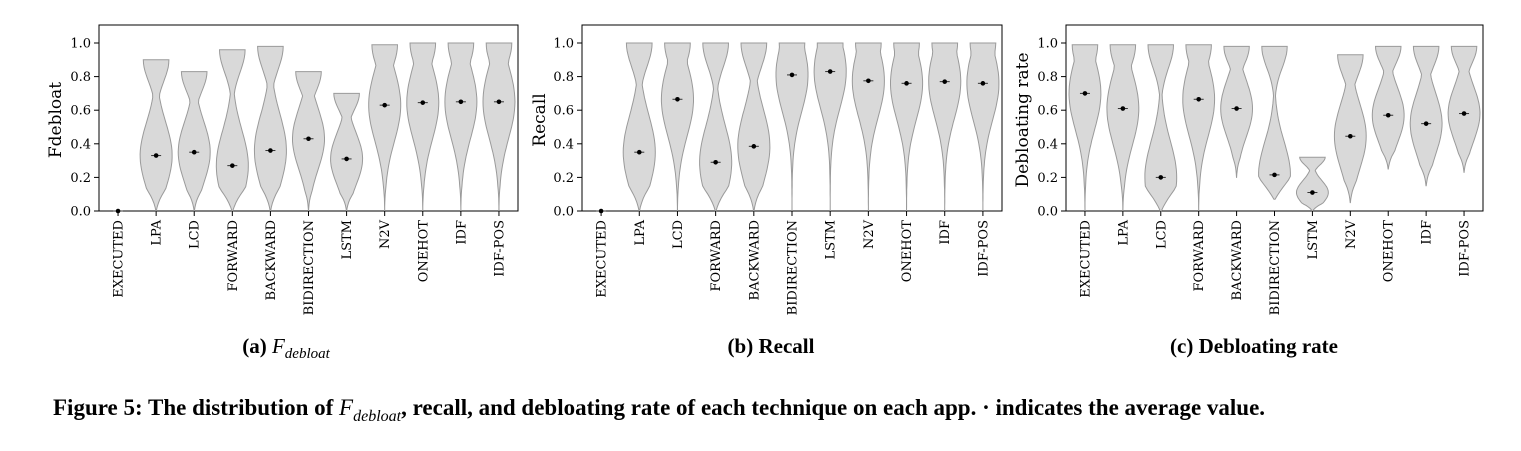 Image resolution: width=1521 pixels, height=451 pixels. What do you see at coordinates (716, 256) in the screenshot?
I see `x-tick-label: FORWARD` at bounding box center [716, 256].